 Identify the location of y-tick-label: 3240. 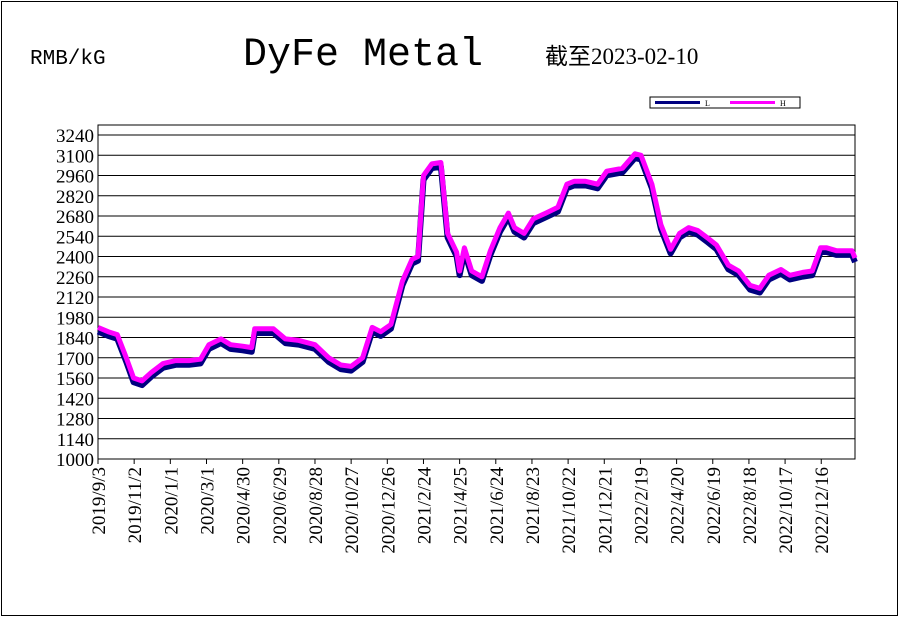
(75, 136).